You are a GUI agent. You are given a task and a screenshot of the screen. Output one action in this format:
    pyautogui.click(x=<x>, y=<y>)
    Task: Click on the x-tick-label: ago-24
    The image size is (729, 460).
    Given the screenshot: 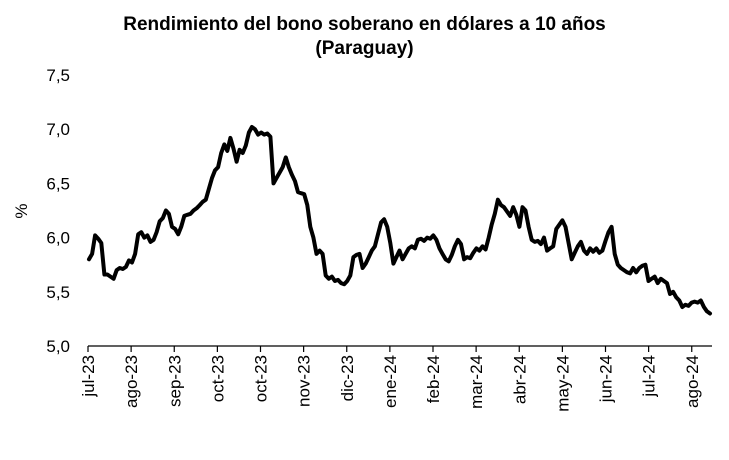 What is the action you would take?
    pyautogui.click(x=692, y=381)
    